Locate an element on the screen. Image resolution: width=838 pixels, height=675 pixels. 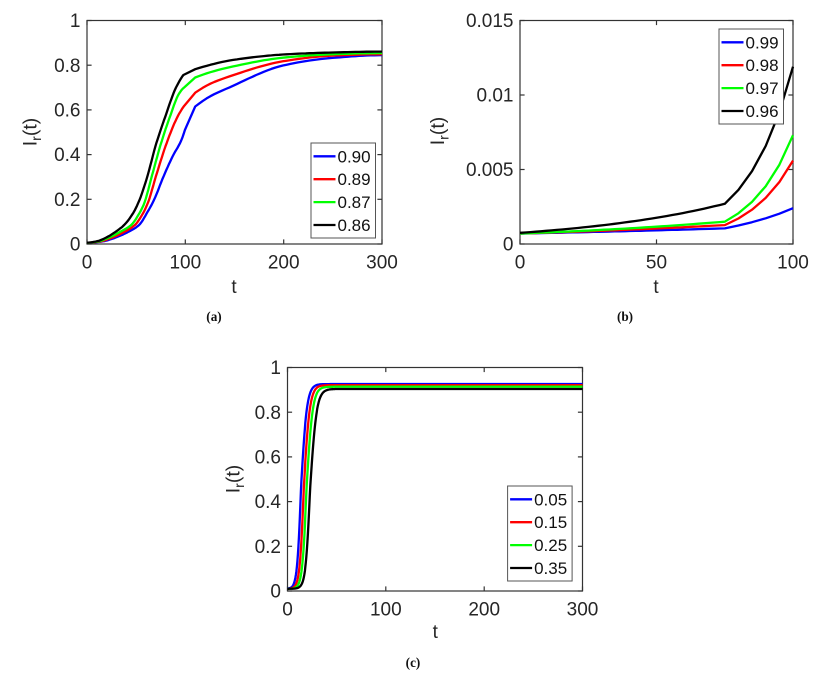
svg-text: 0.25 is located at coordinates (550, 545).